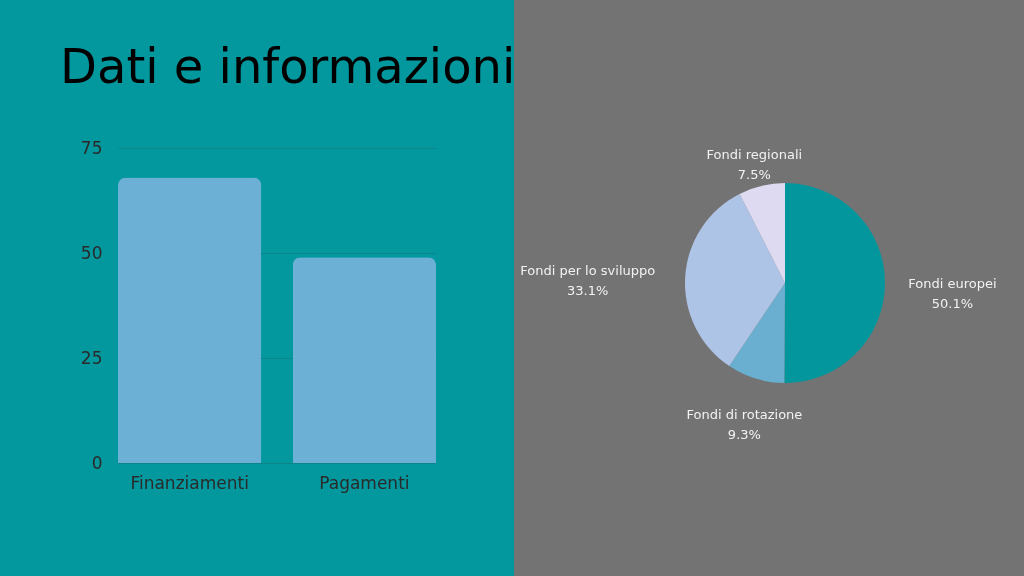  I want to click on data-label: 50.1%, so click(952, 303).